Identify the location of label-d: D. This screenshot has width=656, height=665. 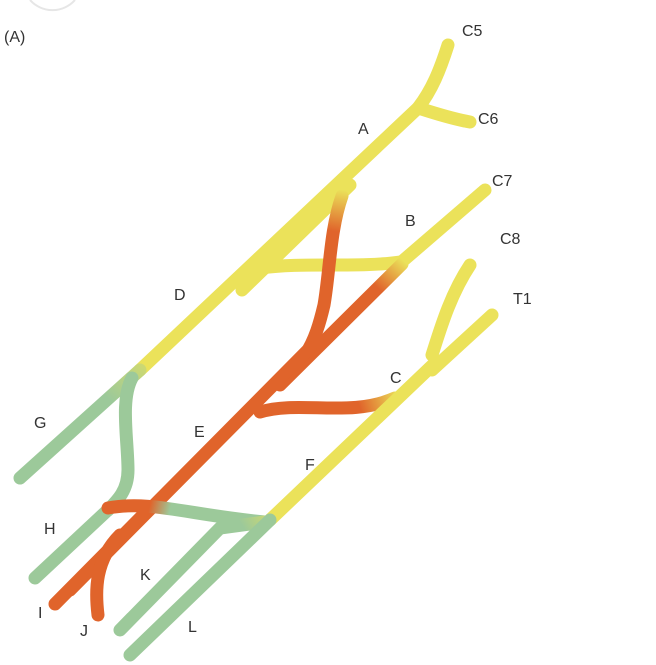
(180, 295).